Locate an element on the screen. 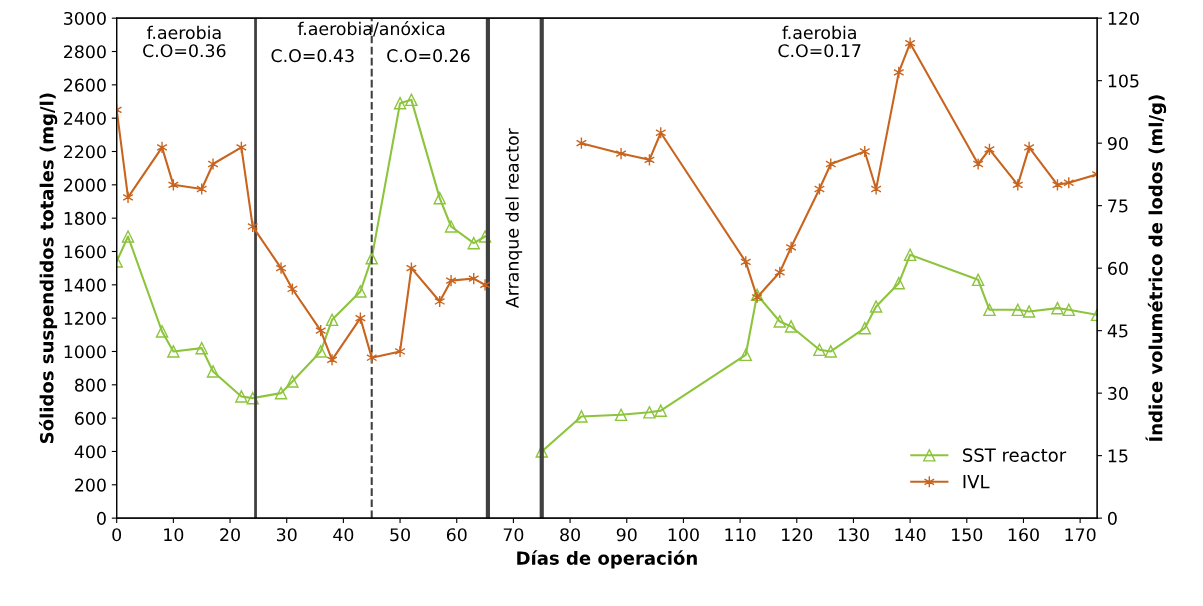 This screenshot has width=1203, height=606. x-tick-label: 0 is located at coordinates (117, 535).